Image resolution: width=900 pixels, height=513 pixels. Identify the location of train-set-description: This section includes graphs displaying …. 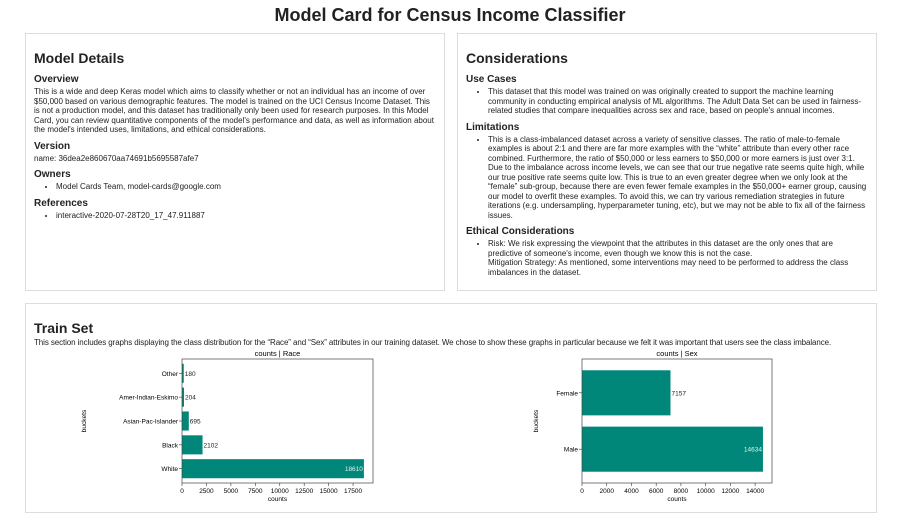
(433, 342).